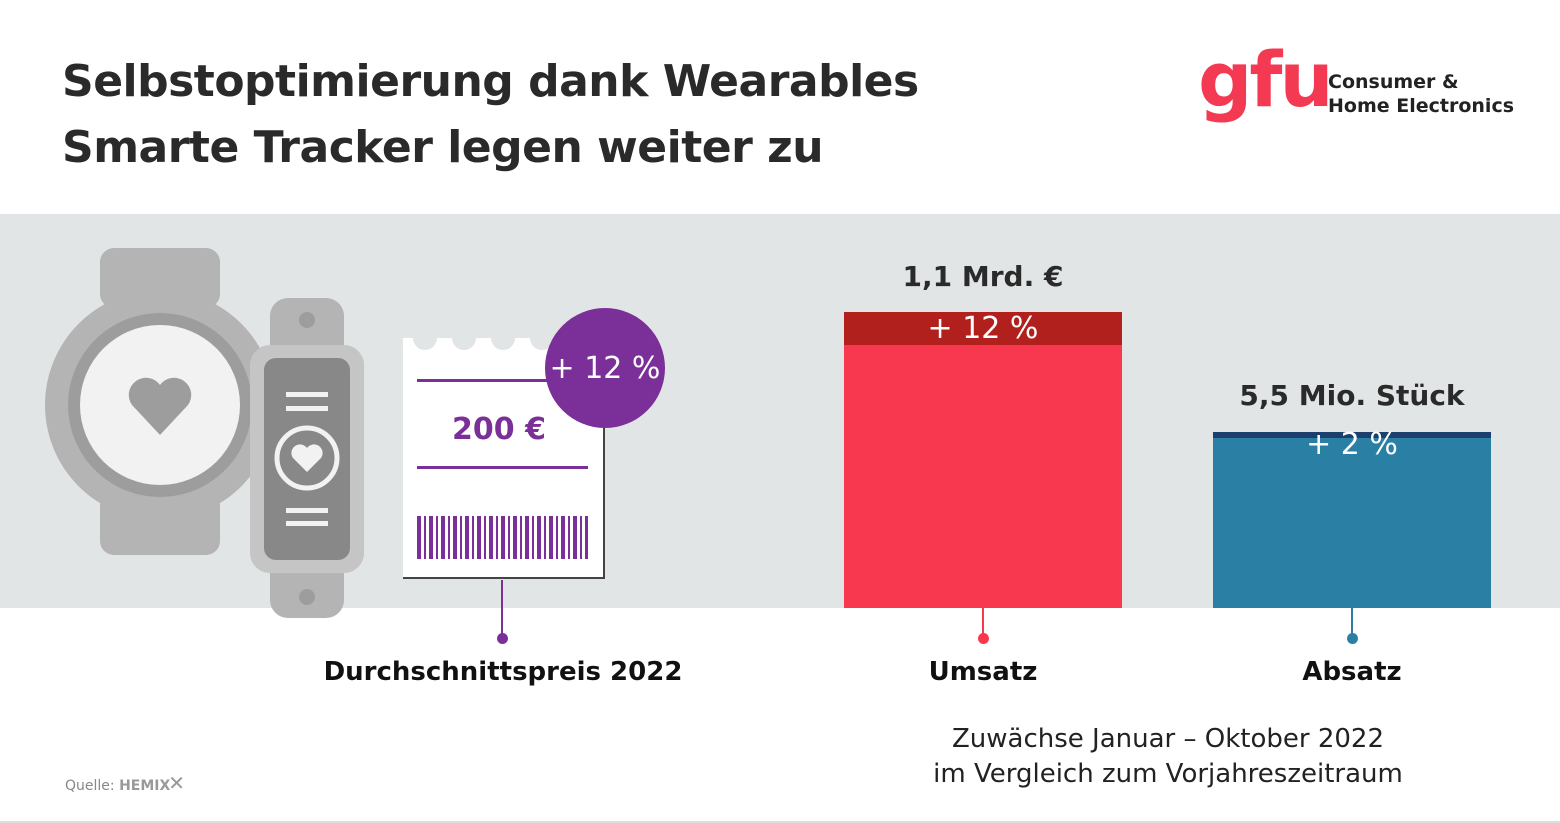  Describe the element at coordinates (983, 672) in the screenshot. I see `umsatz-label: Umsatz` at that location.